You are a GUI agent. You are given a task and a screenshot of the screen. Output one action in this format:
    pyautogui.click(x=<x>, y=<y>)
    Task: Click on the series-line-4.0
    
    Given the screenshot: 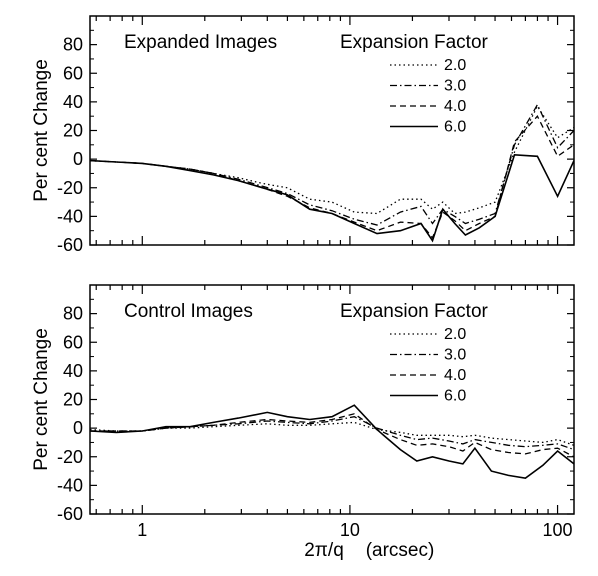 What is the action you would take?
    pyautogui.click(x=332, y=435)
    